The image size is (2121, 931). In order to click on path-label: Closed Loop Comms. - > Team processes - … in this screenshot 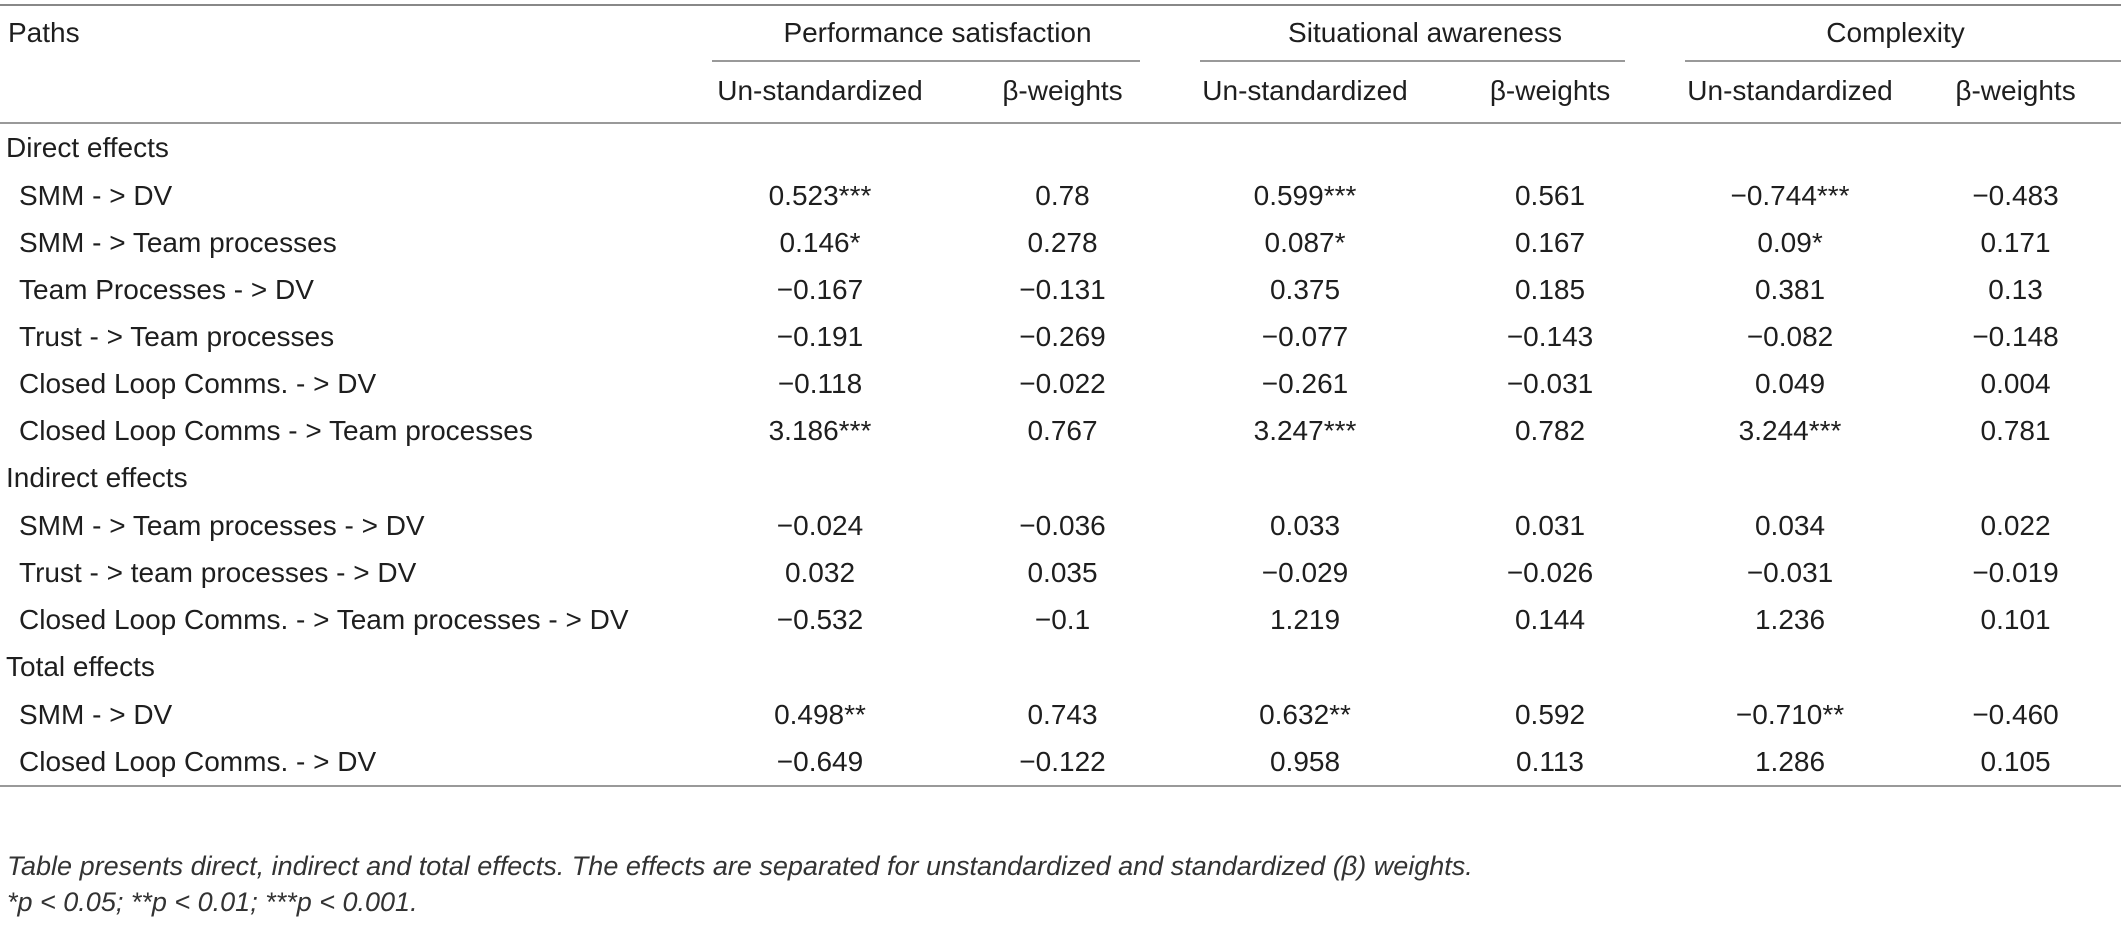, I will do `click(324, 619)`.